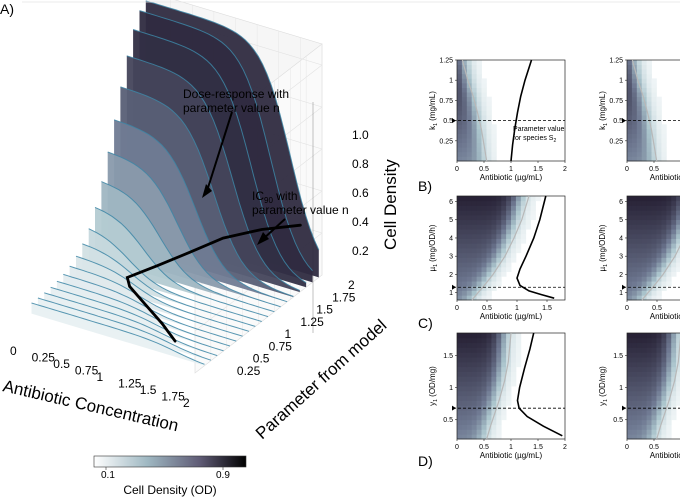  Describe the element at coordinates (446, 61) in the screenshot. I see `heatmap-y-tick: 1.25` at that location.